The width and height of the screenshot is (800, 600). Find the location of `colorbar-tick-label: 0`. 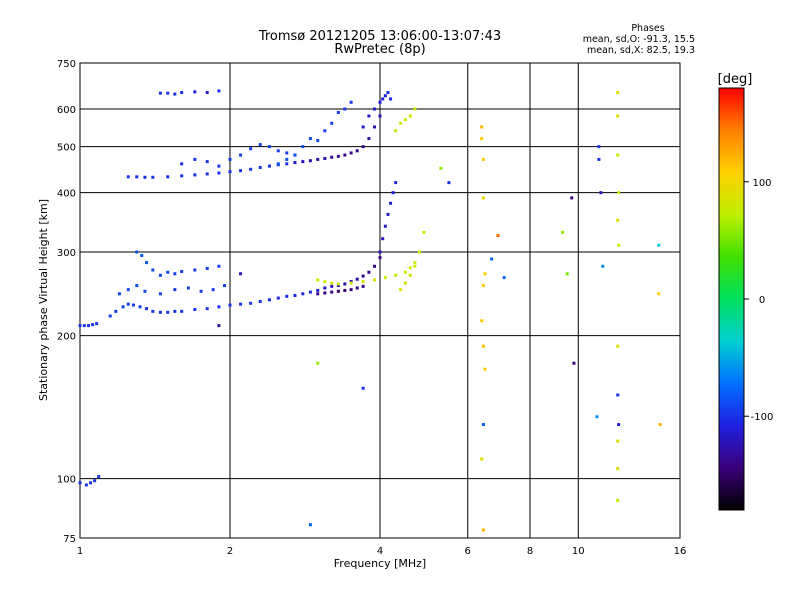

colorbar-tick-label: 0 is located at coordinates (762, 300).